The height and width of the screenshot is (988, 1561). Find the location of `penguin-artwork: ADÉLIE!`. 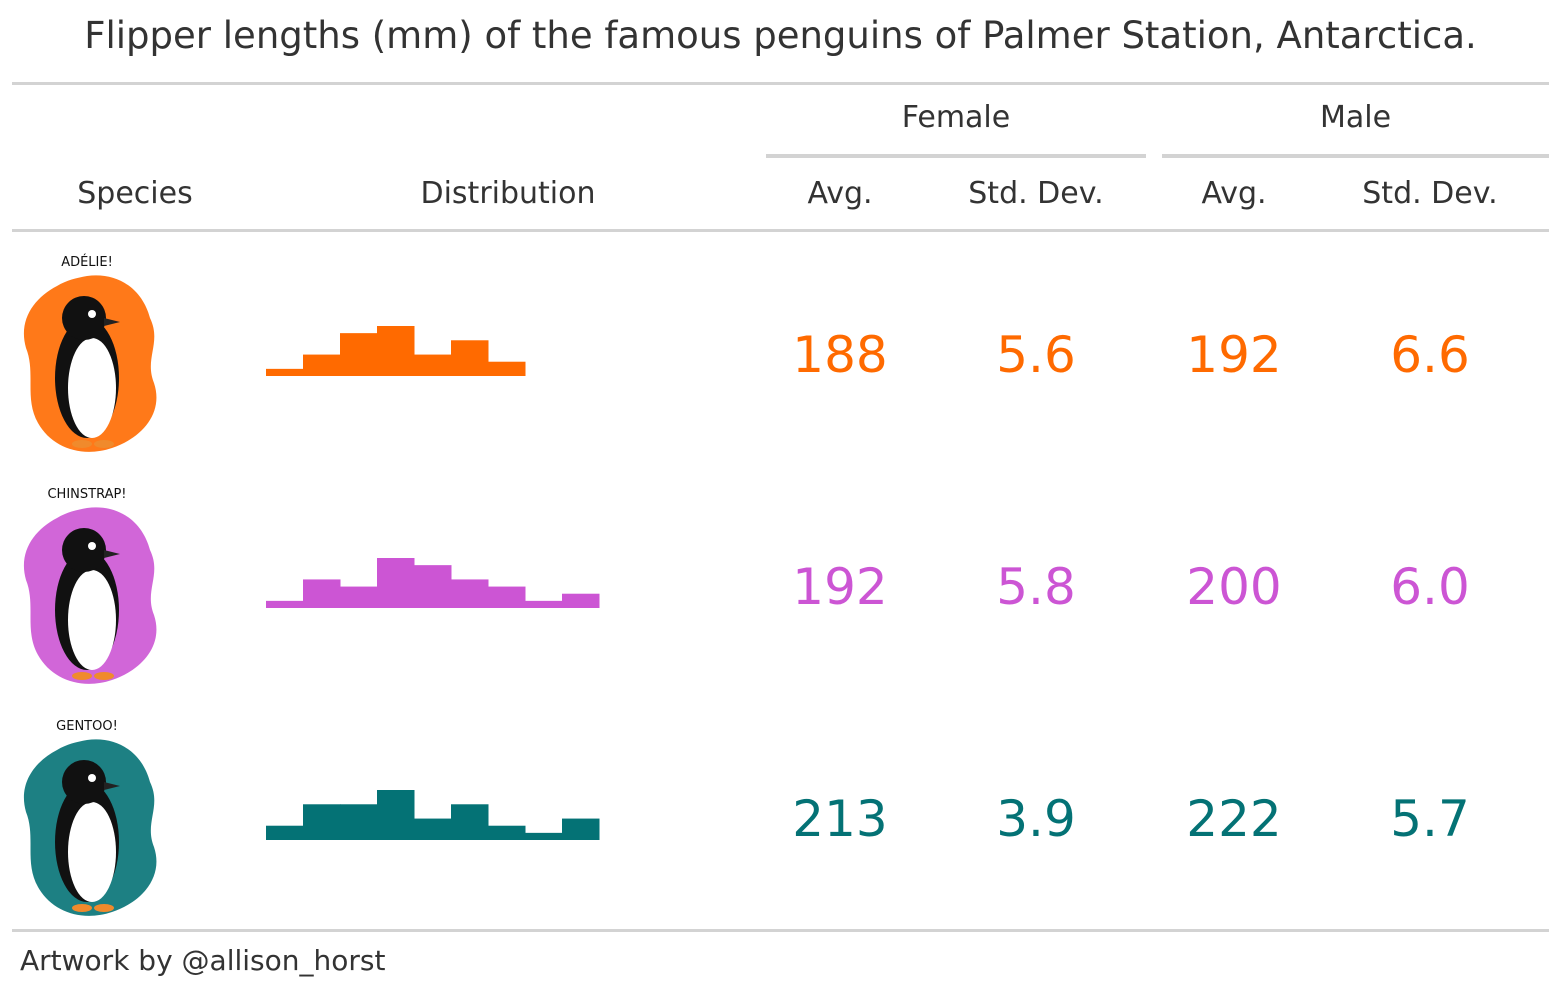

penguin-artwork: ADÉLIE! is located at coordinates (90, 353).